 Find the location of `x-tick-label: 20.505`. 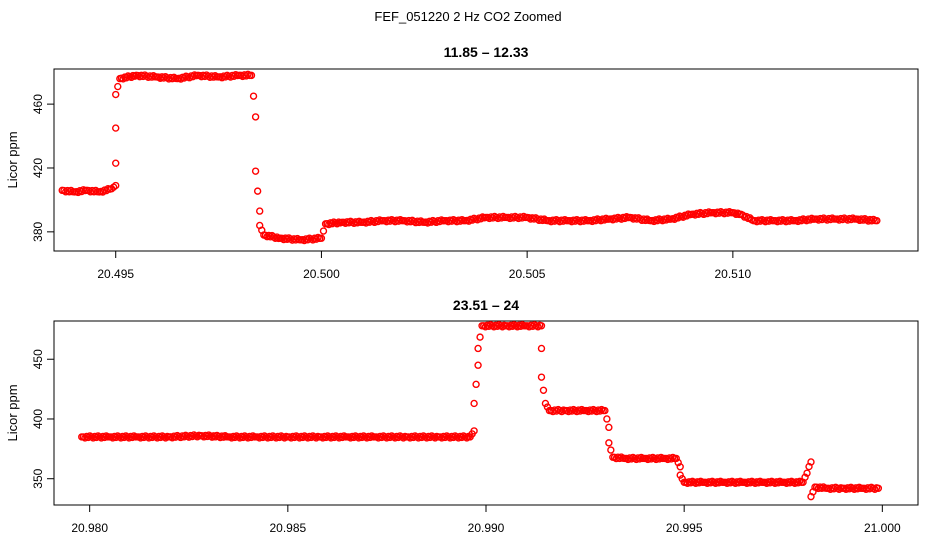

x-tick-label: 20.505 is located at coordinates (527, 274).